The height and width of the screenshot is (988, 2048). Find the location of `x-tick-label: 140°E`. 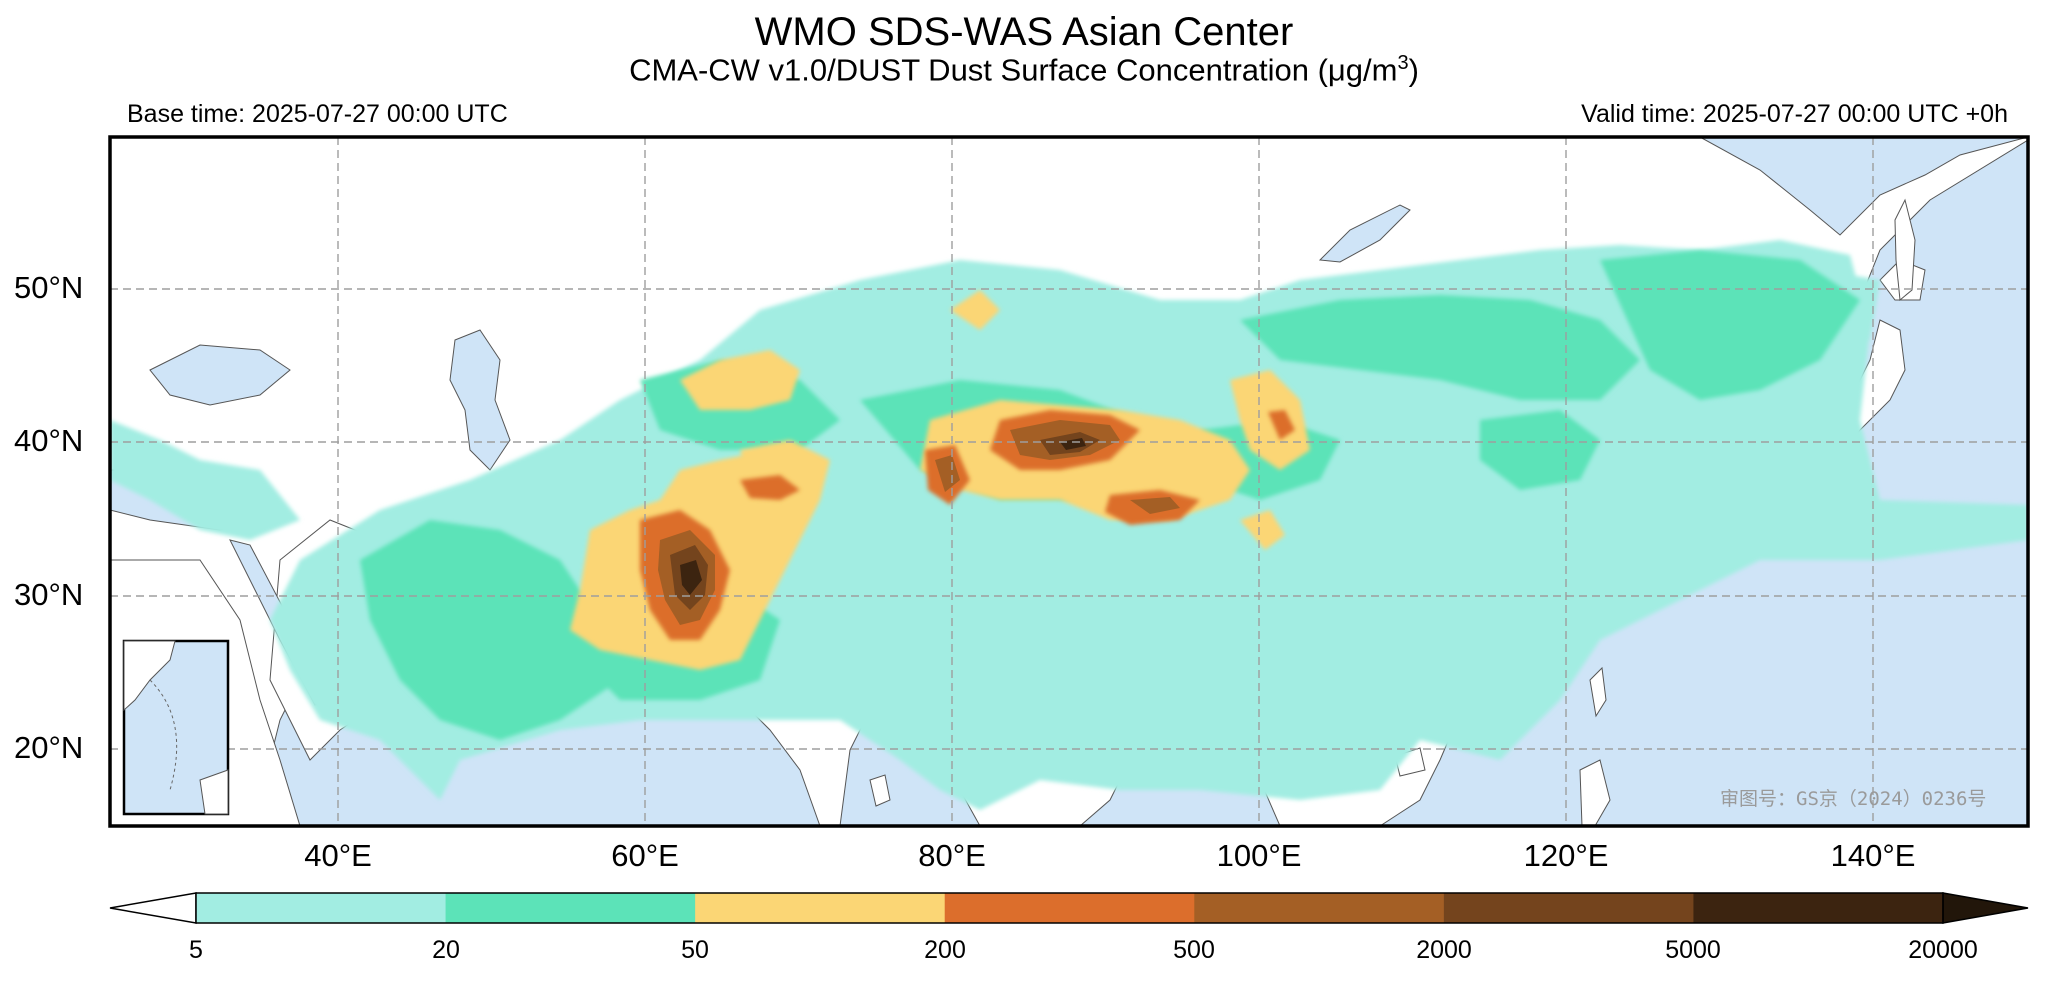

x-tick-label: 140°E is located at coordinates (1873, 855).